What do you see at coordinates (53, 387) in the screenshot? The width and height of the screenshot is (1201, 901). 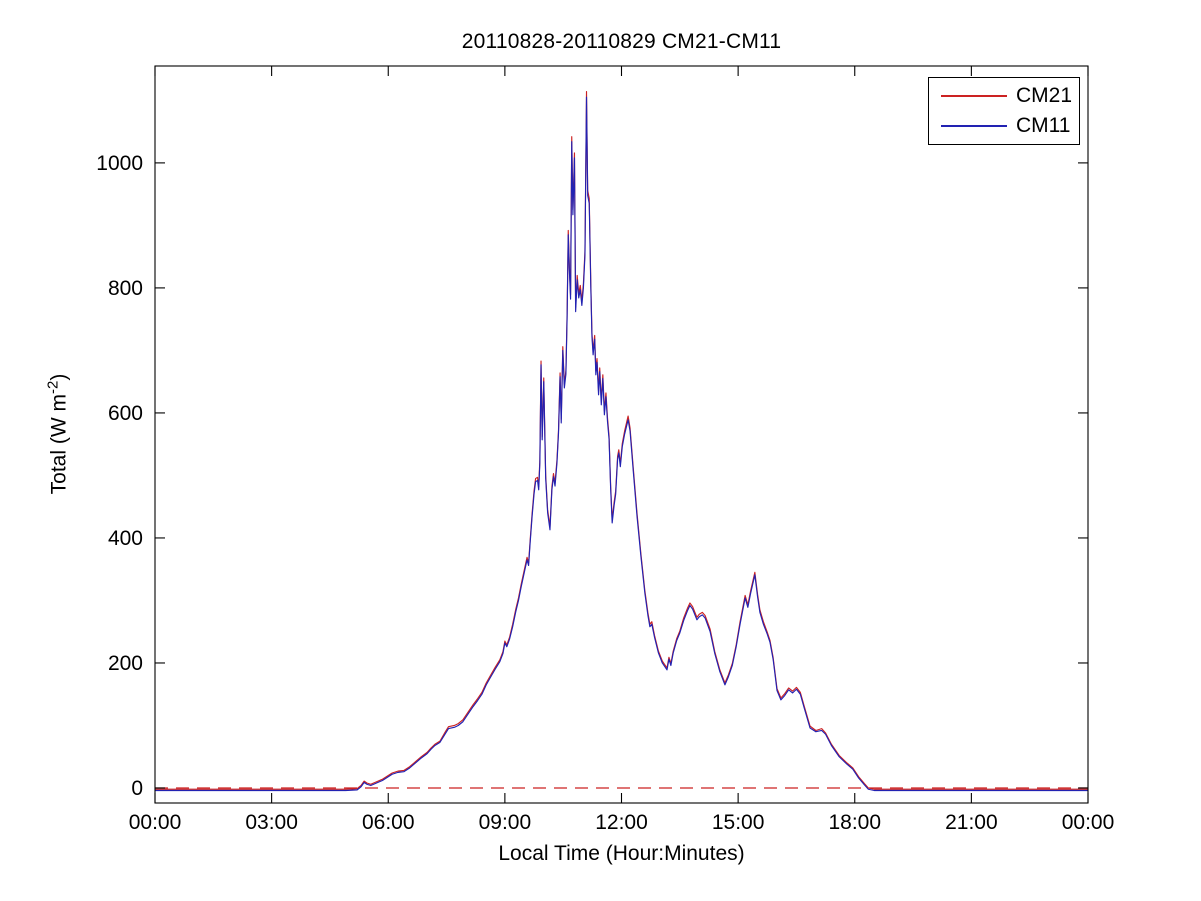 I see `y-axis-label-superscript: -2` at bounding box center [53, 387].